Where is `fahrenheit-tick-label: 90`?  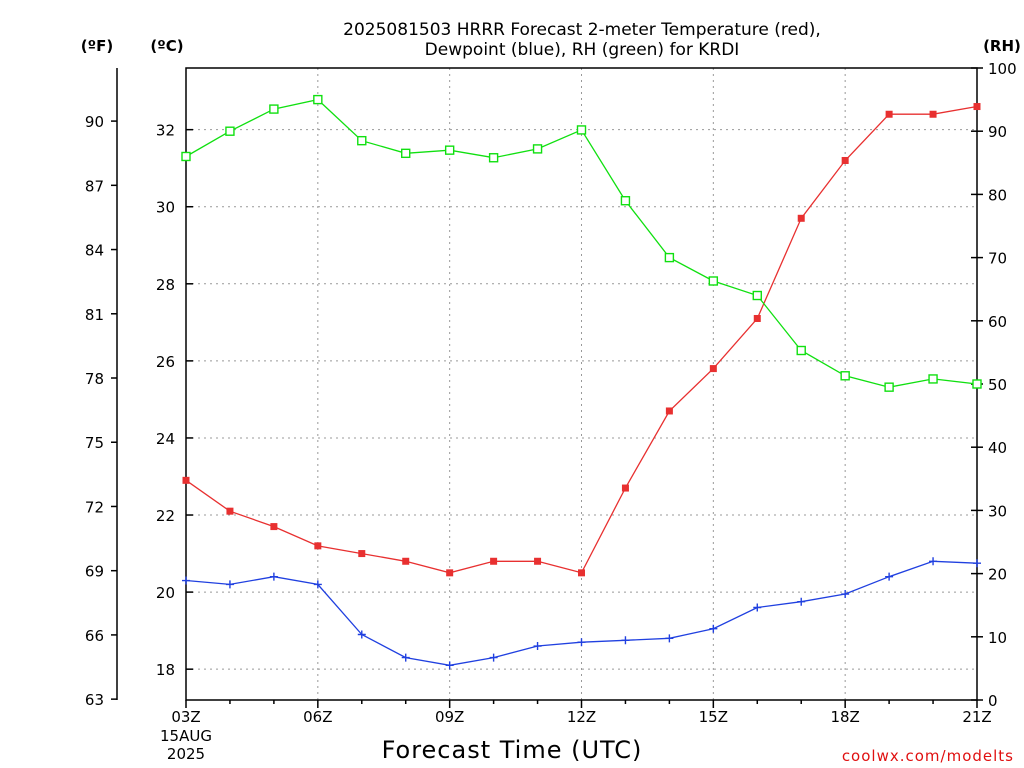
fahrenheit-tick-label: 90 is located at coordinates (94, 122).